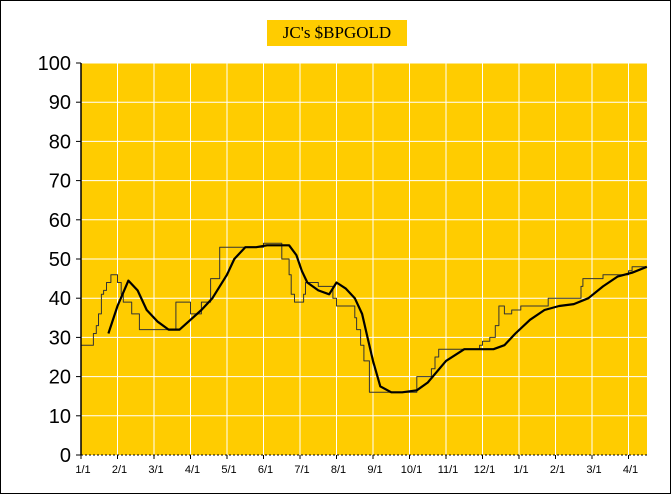 Image resolution: width=671 pixels, height=494 pixels. I want to click on y-tick-label: 100, so click(54, 64).